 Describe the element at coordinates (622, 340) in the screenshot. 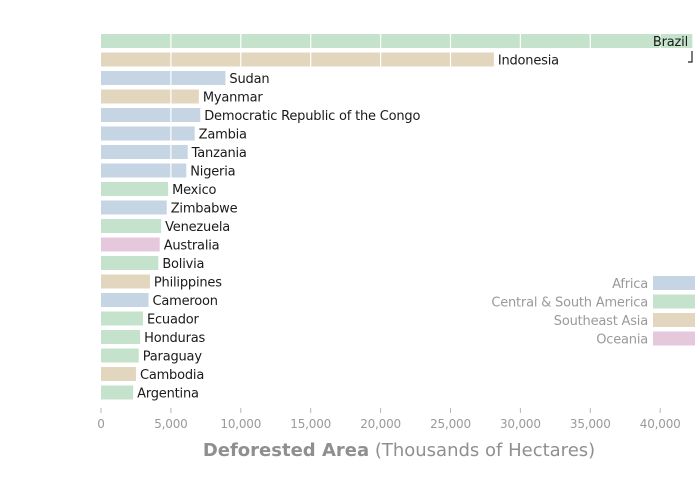

I see `legend-label-oceania: Oceania` at that location.